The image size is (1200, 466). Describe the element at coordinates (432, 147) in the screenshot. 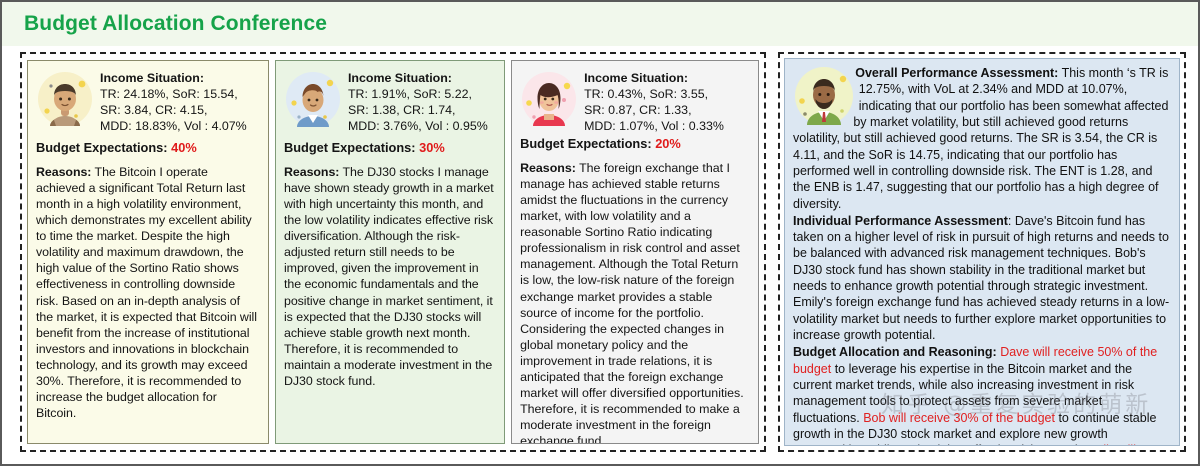

I see `budget-value: 30%` at that location.